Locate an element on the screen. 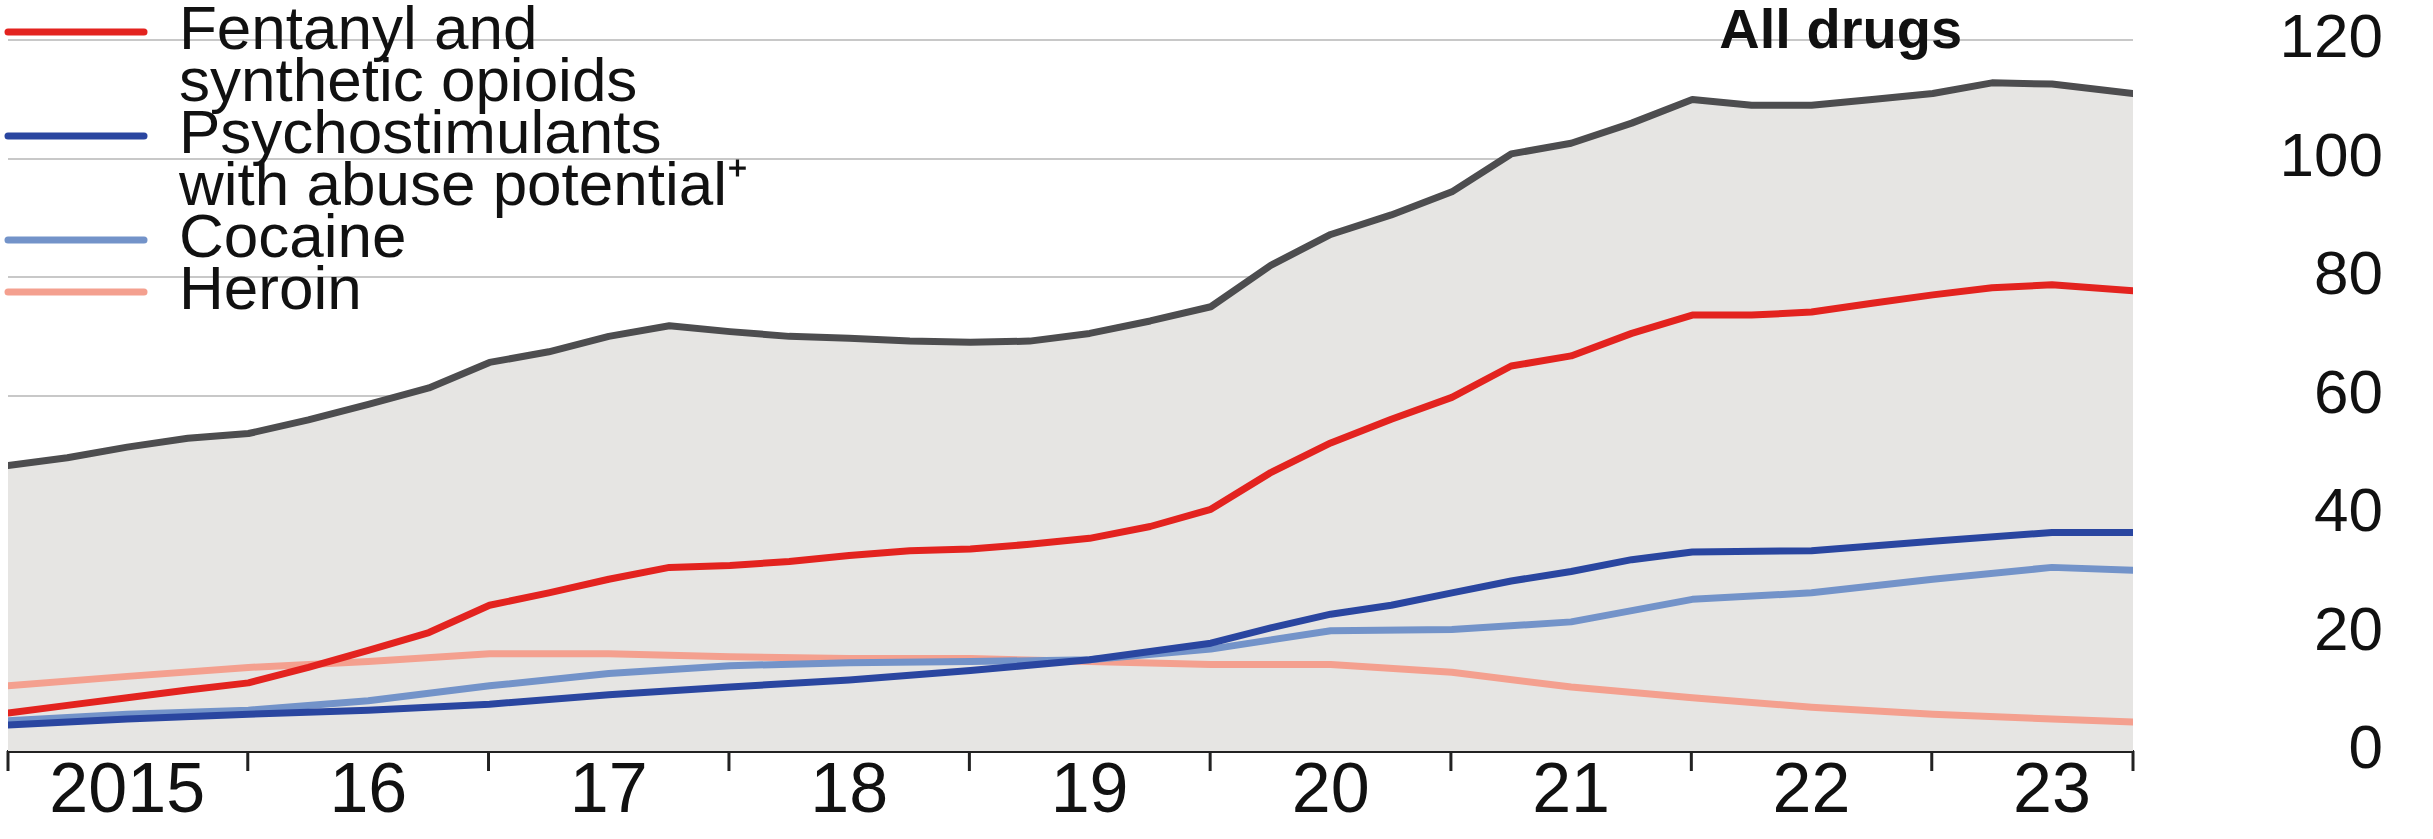 This screenshot has height=839, width=2433. x-tick-label: 21 is located at coordinates (1571, 788).